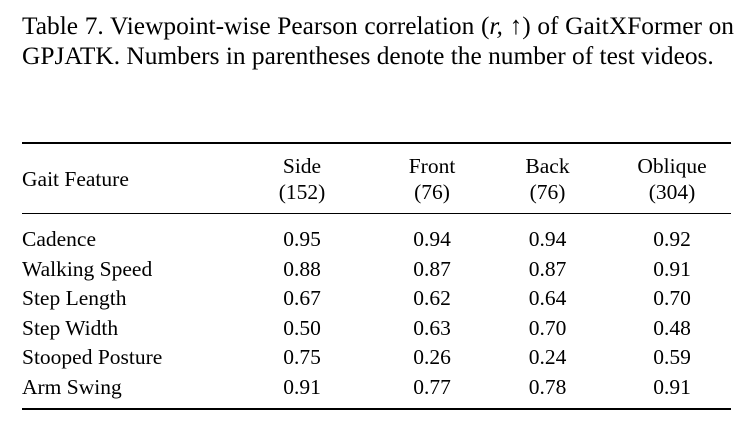  What do you see at coordinates (376, 270) in the screenshot?
I see `table-row: Walking Speed 0.88 0.87 0.87 0.91` at bounding box center [376, 270].